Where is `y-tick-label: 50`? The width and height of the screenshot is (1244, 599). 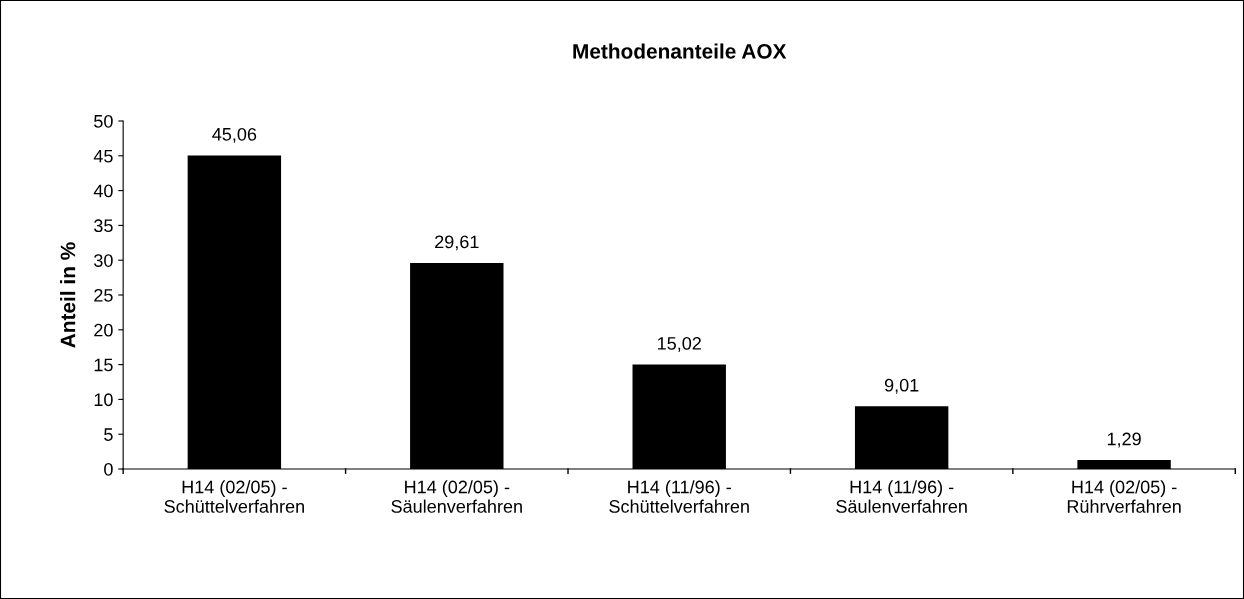
y-tick-label: 50 is located at coordinates (103, 121).